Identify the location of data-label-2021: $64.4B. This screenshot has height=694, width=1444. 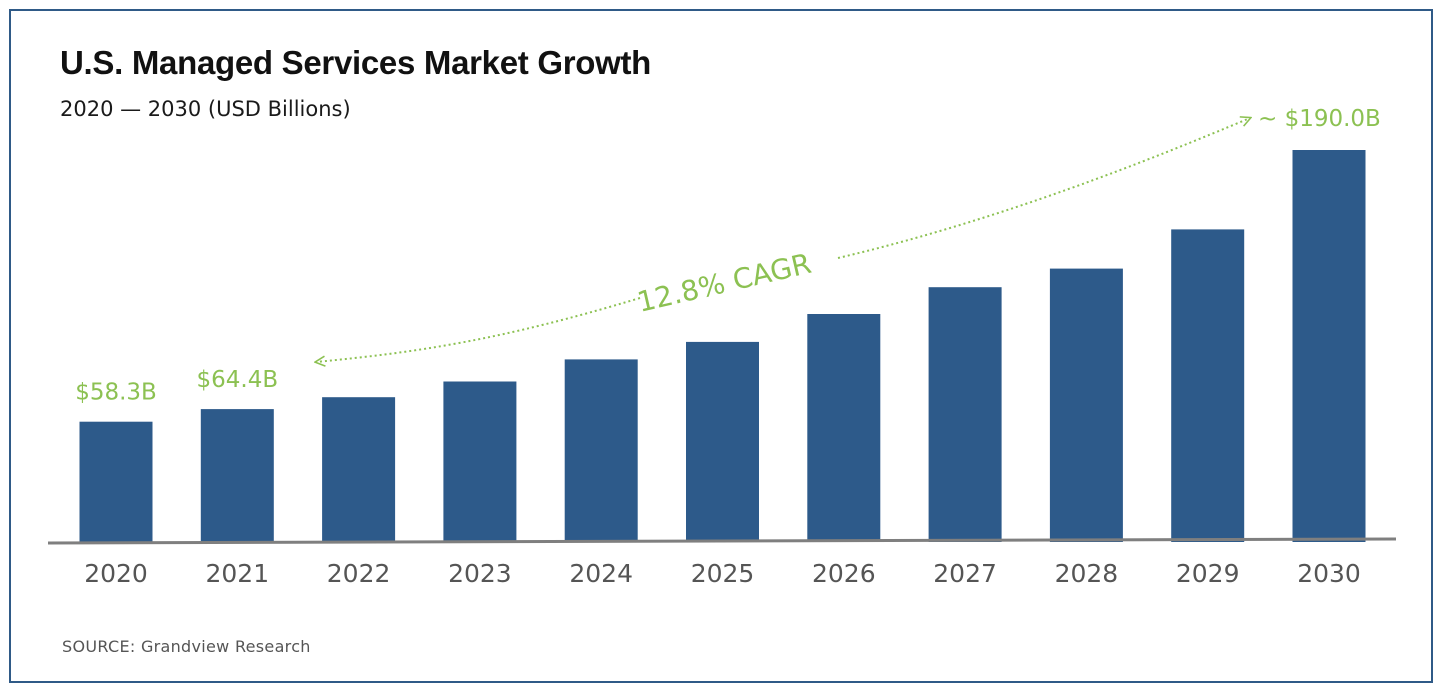
(237, 380).